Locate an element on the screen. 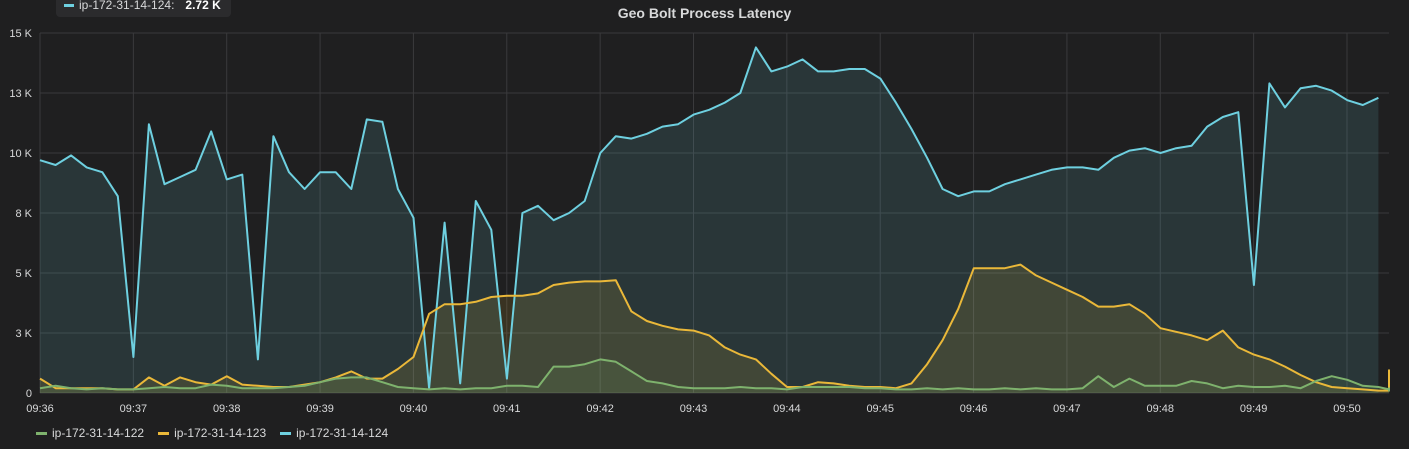 The width and height of the screenshot is (1409, 449). x-tick-label: 09:37 is located at coordinates (134, 409).